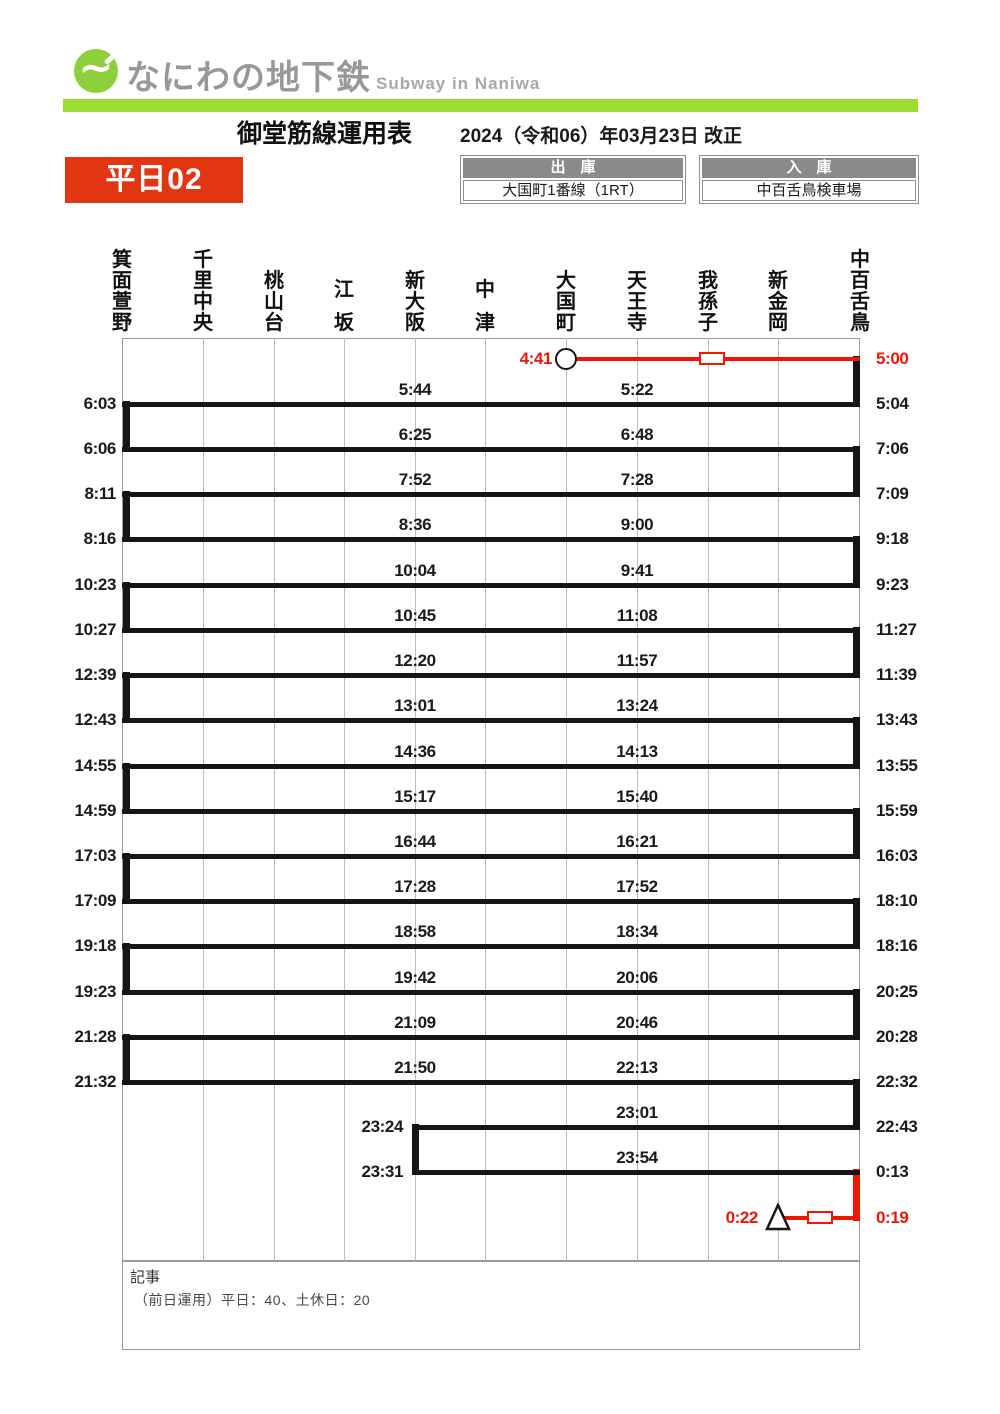 This screenshot has height=1414, width=1000. I want to click on time-label-left: 8:16, so click(100, 538).